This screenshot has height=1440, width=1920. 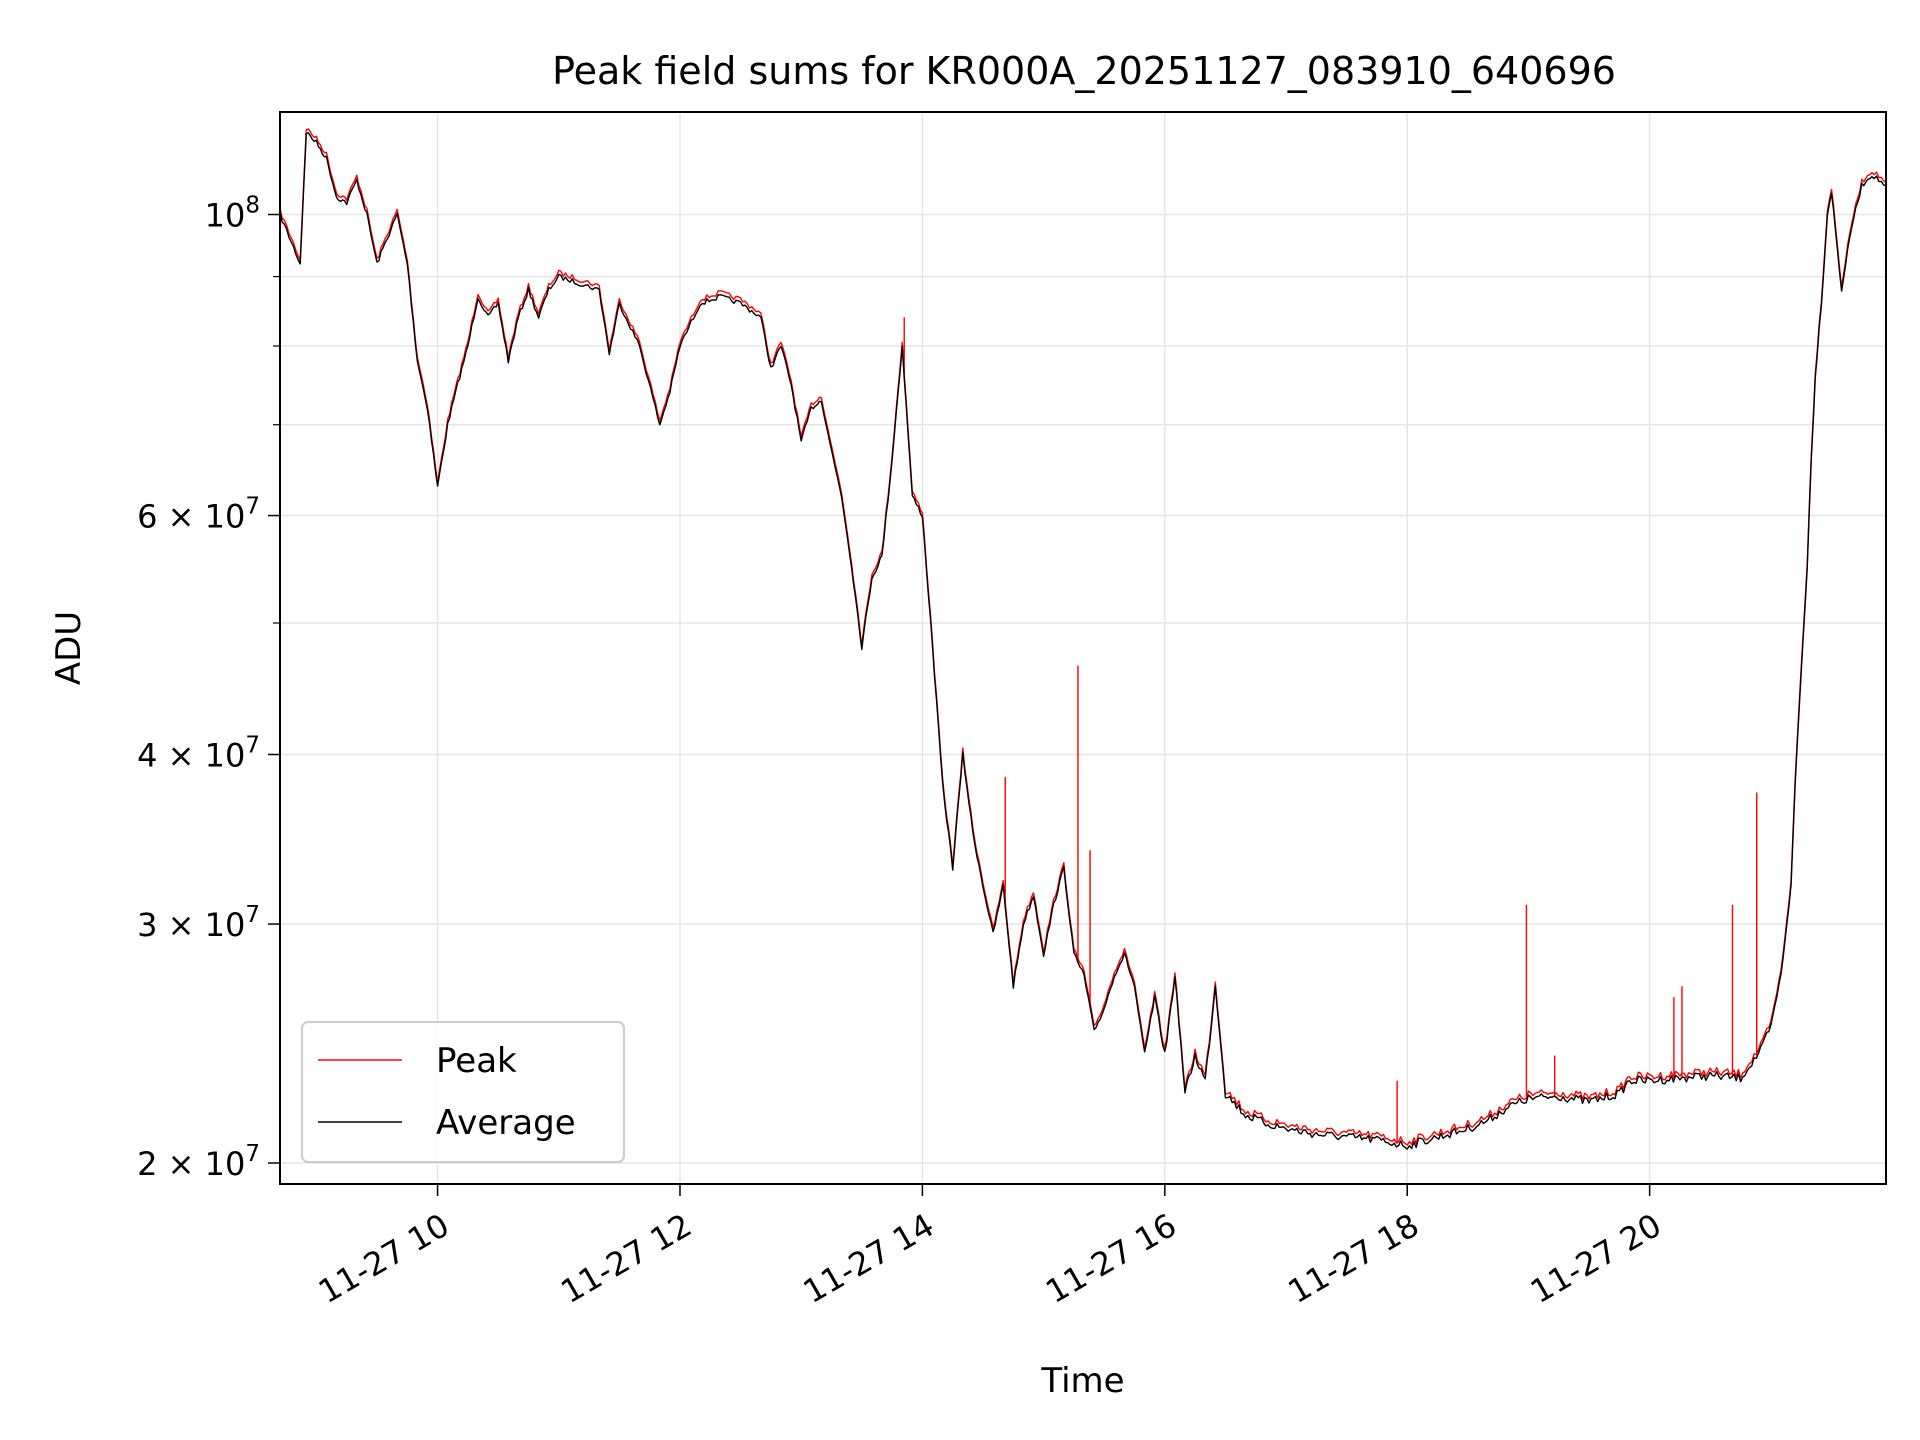 What do you see at coordinates (476, 1061) in the screenshot?
I see `legend-label-peak: Peak` at bounding box center [476, 1061].